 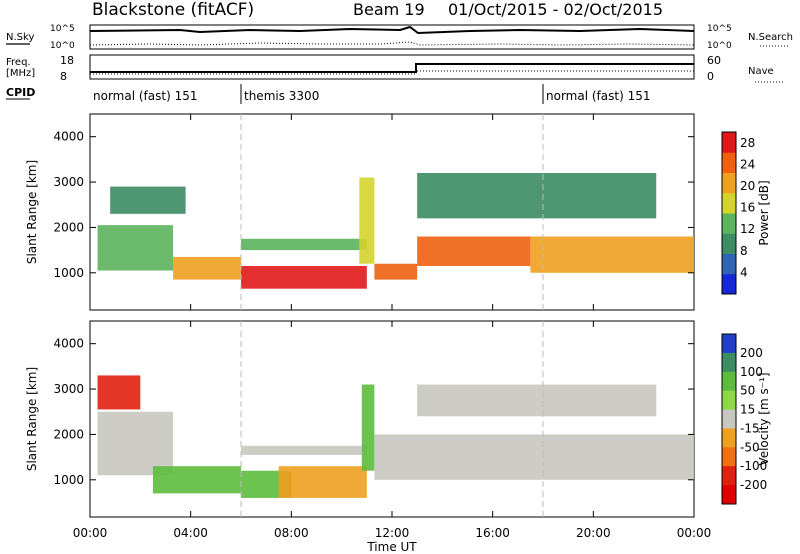 What do you see at coordinates (389, 9) in the screenshot?
I see `beam-label: Beam 19` at bounding box center [389, 9].